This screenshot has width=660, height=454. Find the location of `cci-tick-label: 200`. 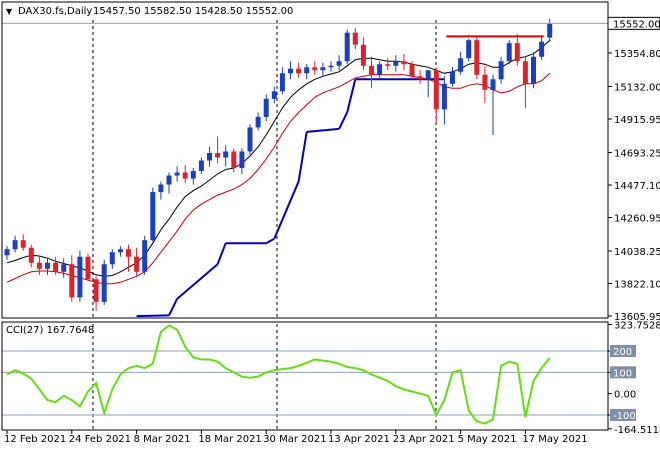

cci-tick-label: 200 is located at coordinates (622, 352).